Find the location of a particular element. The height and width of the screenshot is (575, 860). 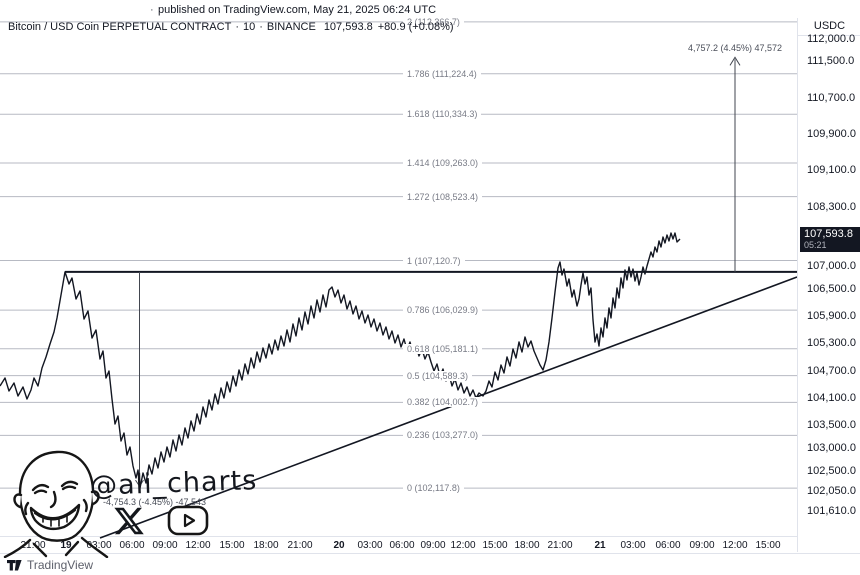

price-axis-label: 111,500.0 is located at coordinates (831, 61).